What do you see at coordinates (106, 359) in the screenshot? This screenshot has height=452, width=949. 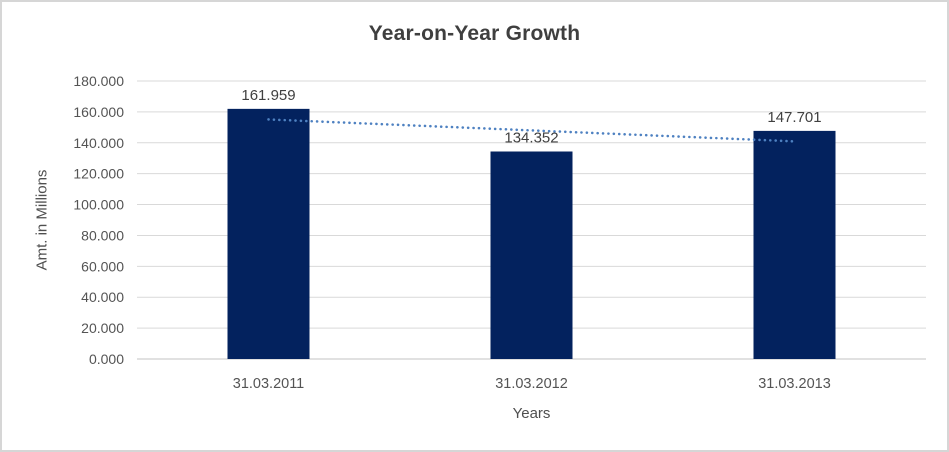 I see `y-tick-label: 0.000` at bounding box center [106, 359].